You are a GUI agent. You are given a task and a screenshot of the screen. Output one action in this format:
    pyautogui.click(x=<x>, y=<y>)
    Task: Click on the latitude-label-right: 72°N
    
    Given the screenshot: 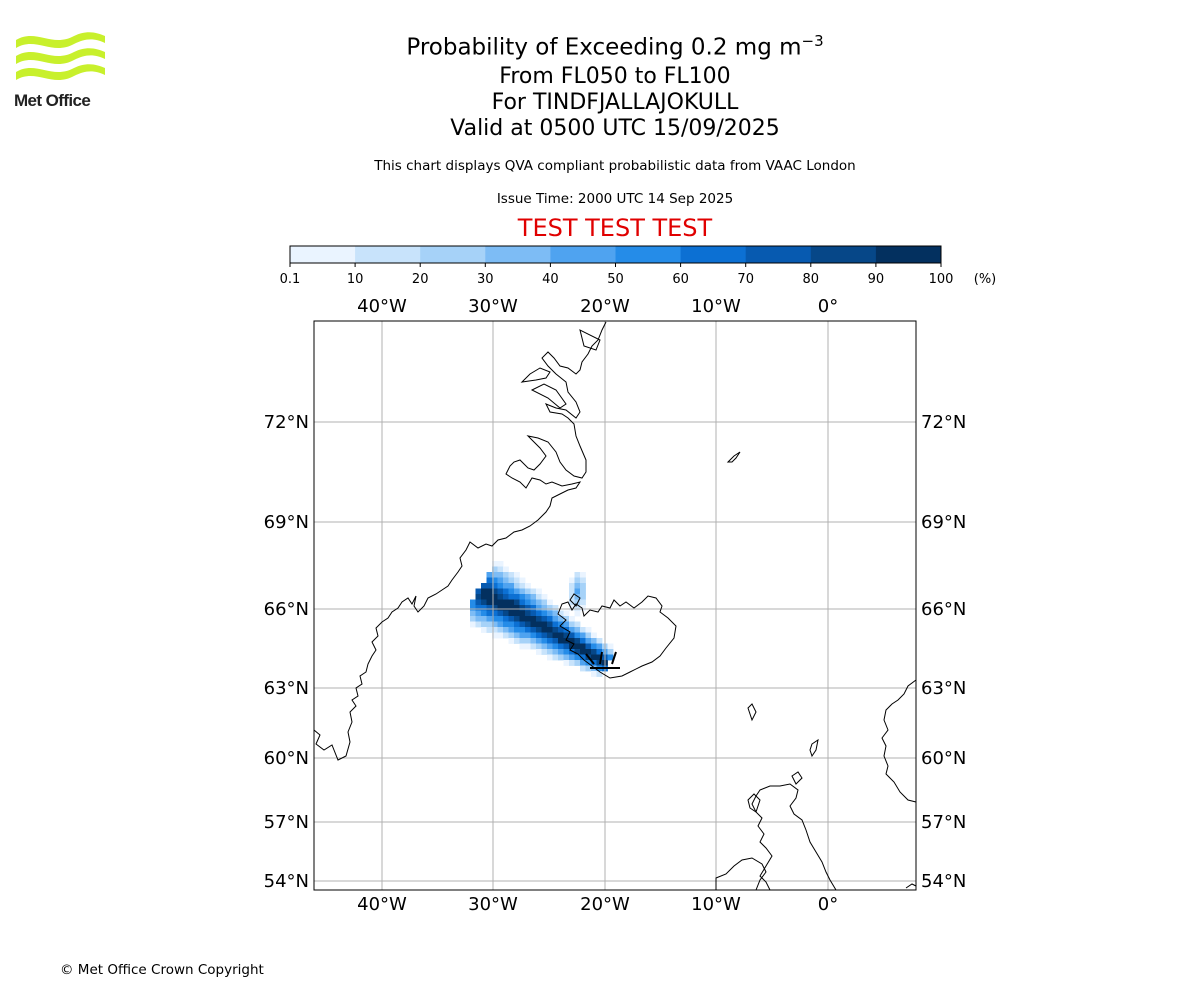 What is the action you would take?
    pyautogui.click(x=943, y=422)
    